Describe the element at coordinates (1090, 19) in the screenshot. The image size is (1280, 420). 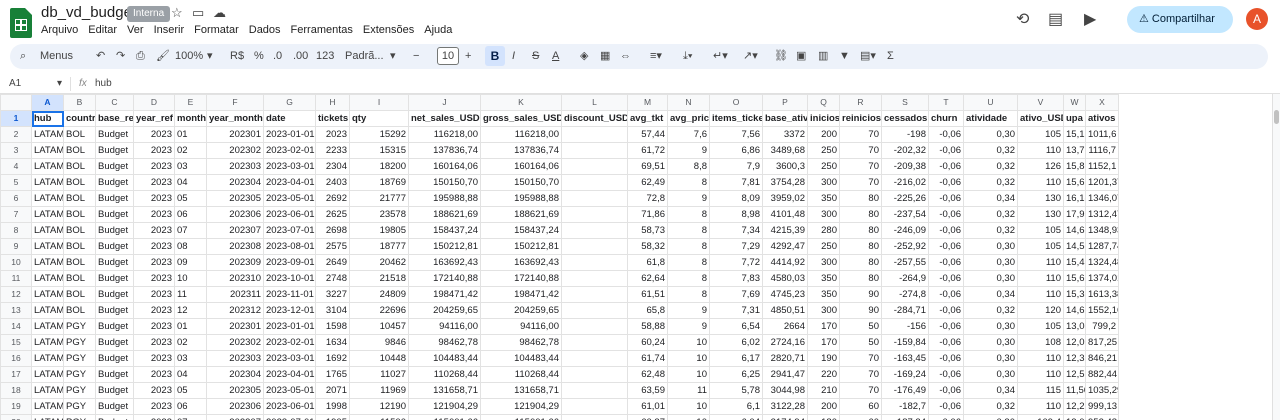
I see `meet-icon: ▶` at that location.